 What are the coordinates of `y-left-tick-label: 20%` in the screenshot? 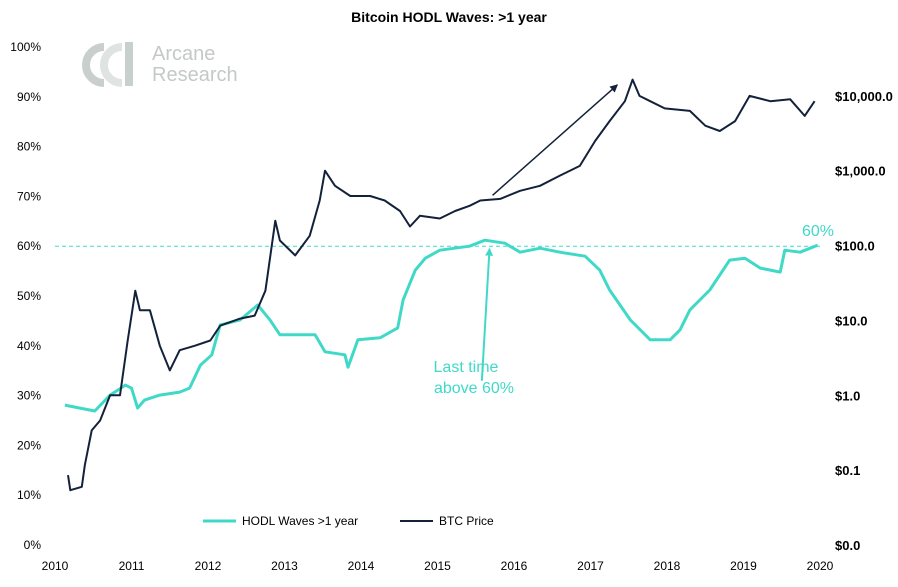 It's located at (29, 445).